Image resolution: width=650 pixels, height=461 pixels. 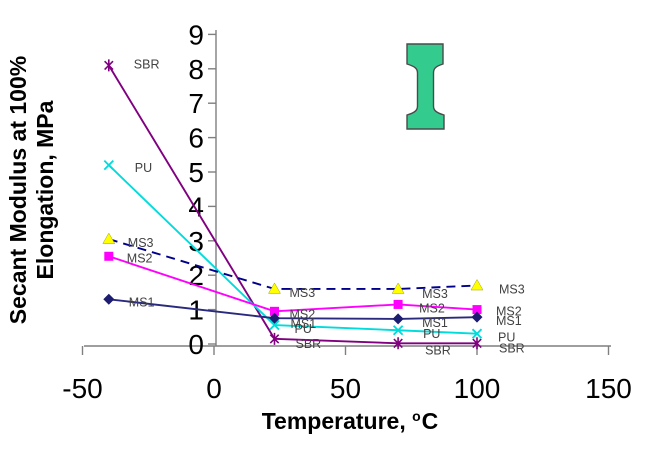 What do you see at coordinates (196, 344) in the screenshot?
I see `y-tick-label: 0` at bounding box center [196, 344].